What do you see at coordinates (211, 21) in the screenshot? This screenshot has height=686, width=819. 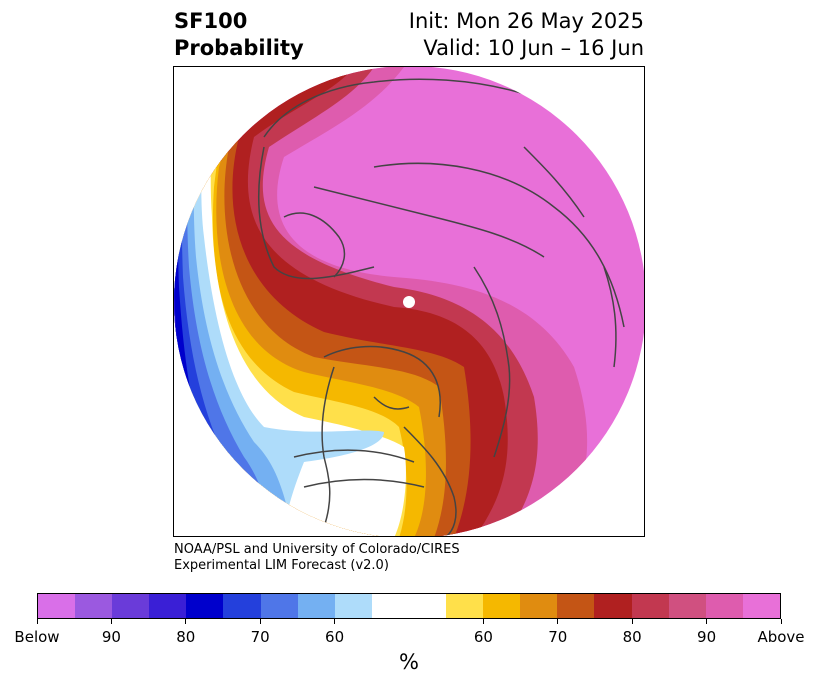 I see `title-variable: SF100` at bounding box center [211, 21].